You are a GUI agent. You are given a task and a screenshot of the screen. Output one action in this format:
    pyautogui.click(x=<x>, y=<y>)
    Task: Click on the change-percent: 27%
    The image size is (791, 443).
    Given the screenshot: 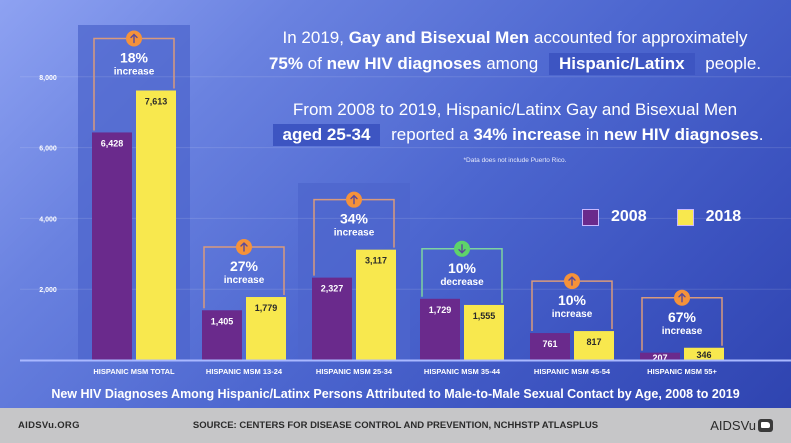 What is the action you would take?
    pyautogui.click(x=244, y=266)
    